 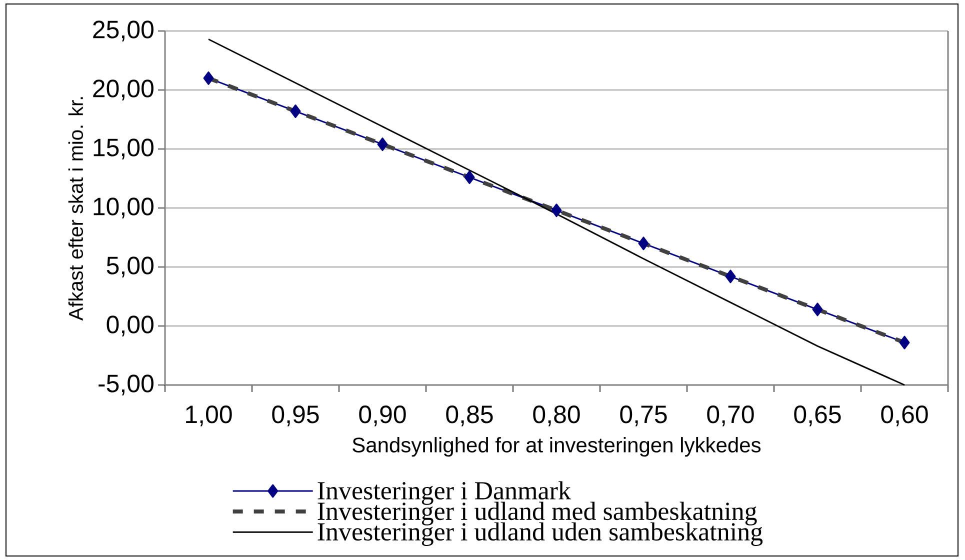 What do you see at coordinates (730, 416) in the screenshot?
I see `x-tick-label: 0,70` at bounding box center [730, 416].